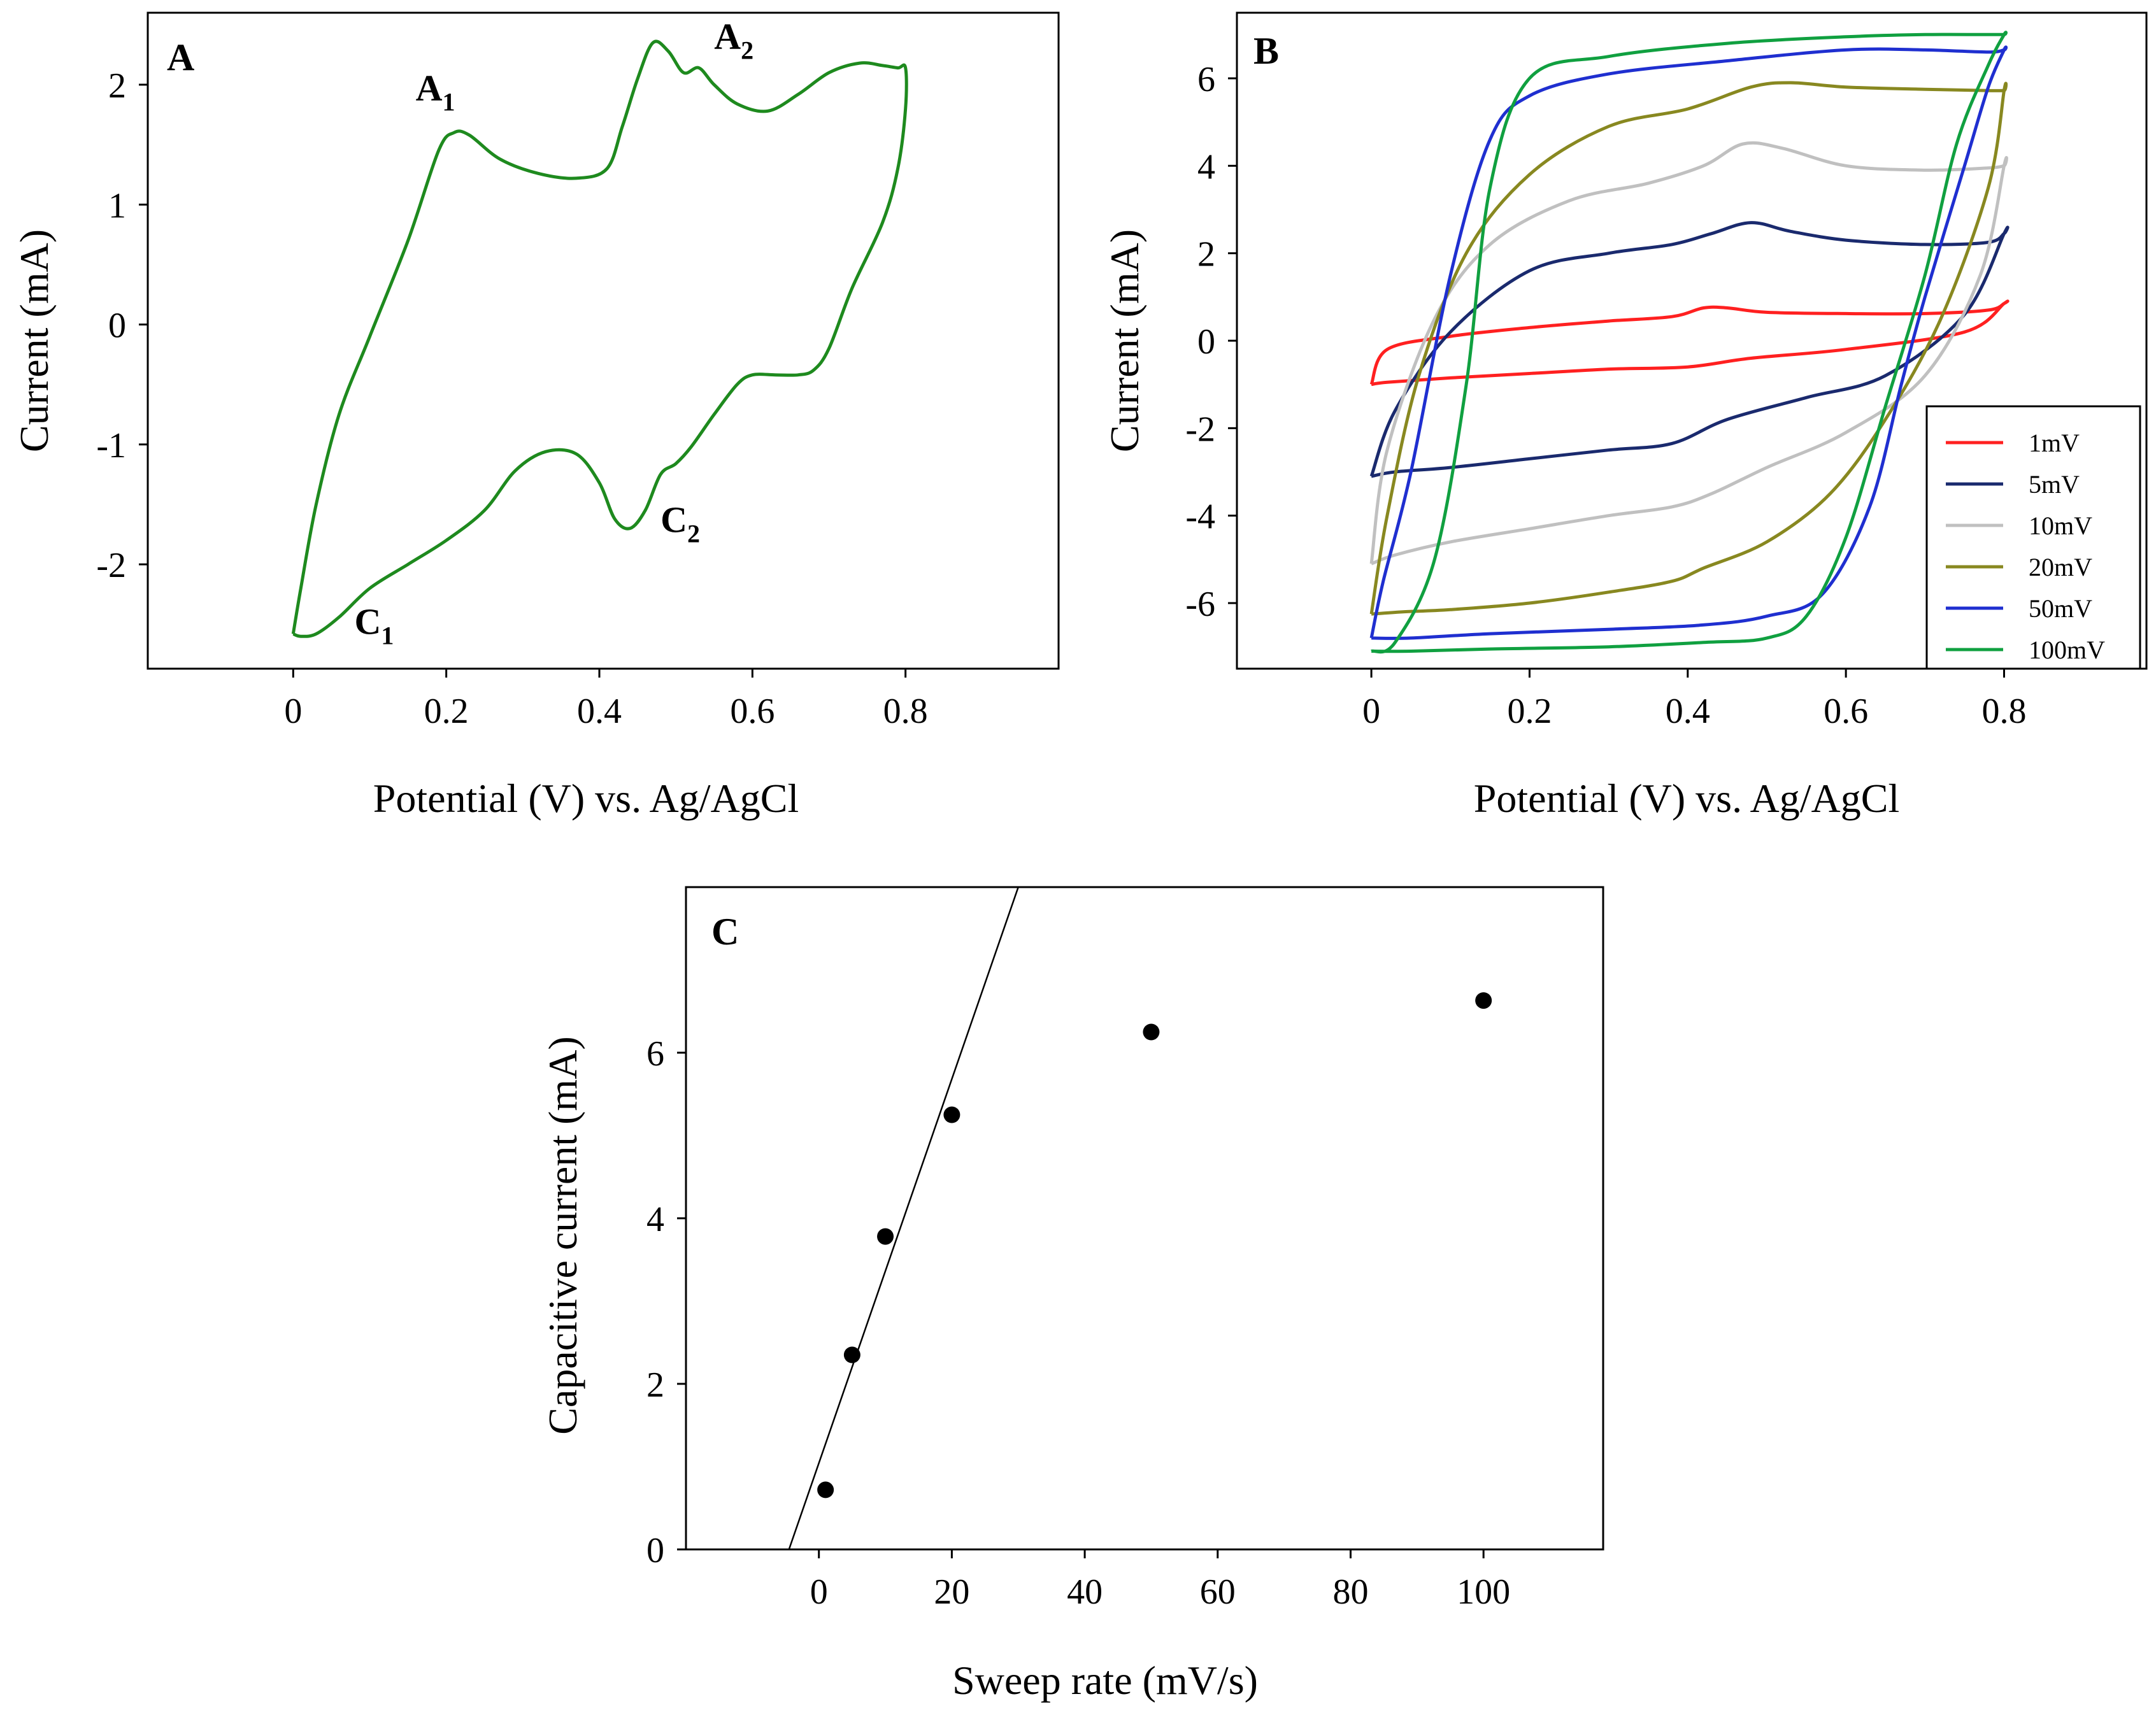  Describe the element at coordinates (1218, 1592) in the screenshot. I see `panel-c-x-tick-label: 60` at that location.